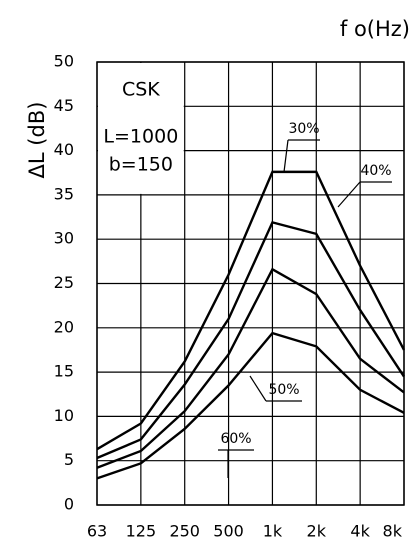 Image resolution: width=414 pixels, height=546 pixels. What do you see at coordinates (235, 439) in the screenshot?
I see `series-label: 60%` at bounding box center [235, 439].